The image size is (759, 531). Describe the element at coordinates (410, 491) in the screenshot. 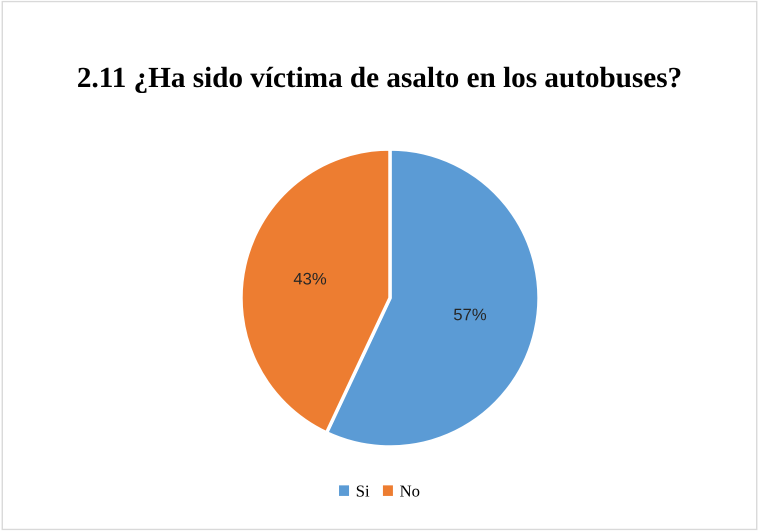

I see `legend-label: No` at that location.